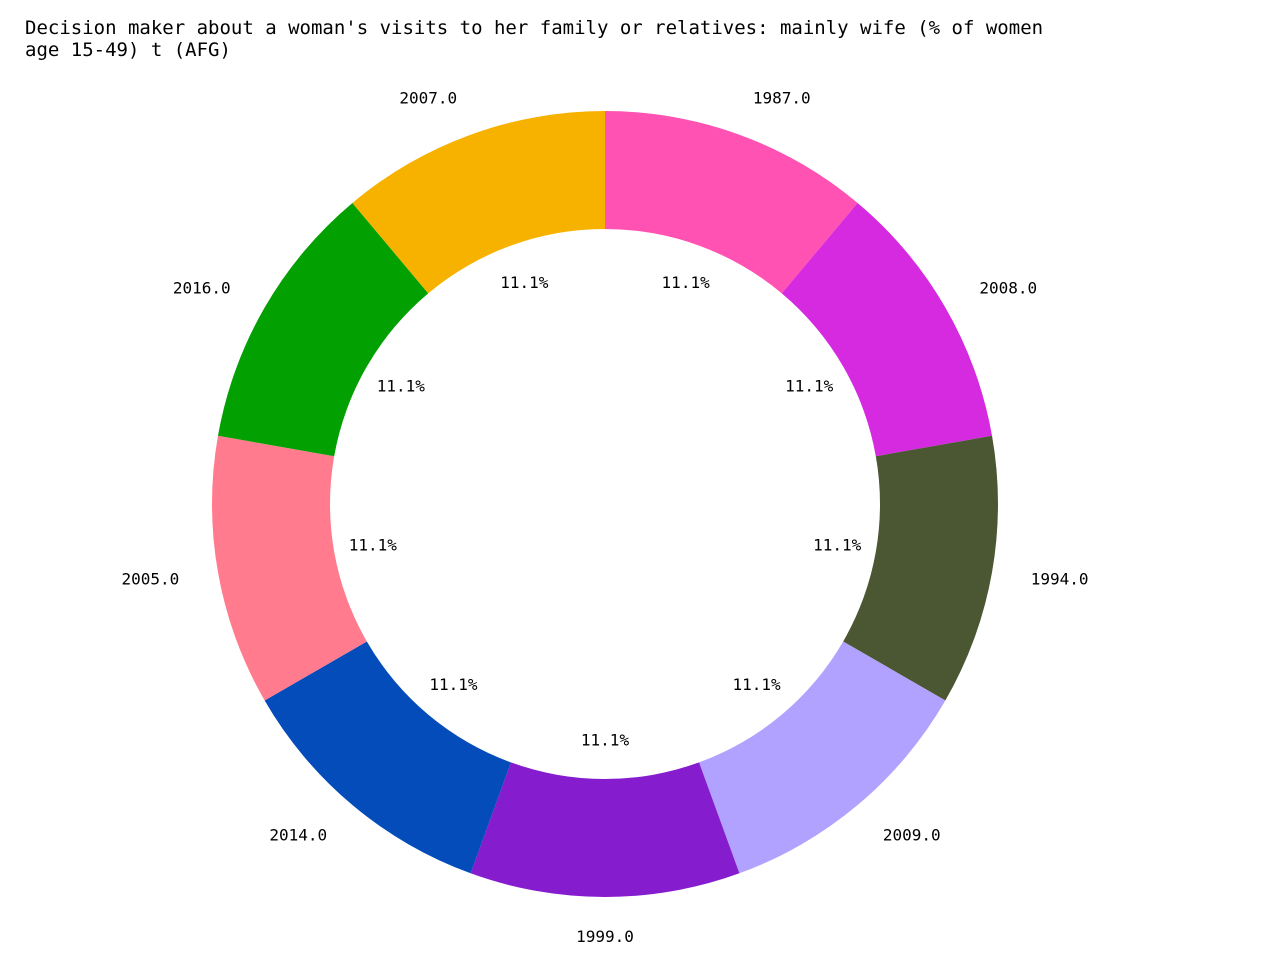 Image resolution: width=1280 pixels, height=960 pixels. What do you see at coordinates (1060, 579) in the screenshot?
I see `category-label: 1994.0` at bounding box center [1060, 579].